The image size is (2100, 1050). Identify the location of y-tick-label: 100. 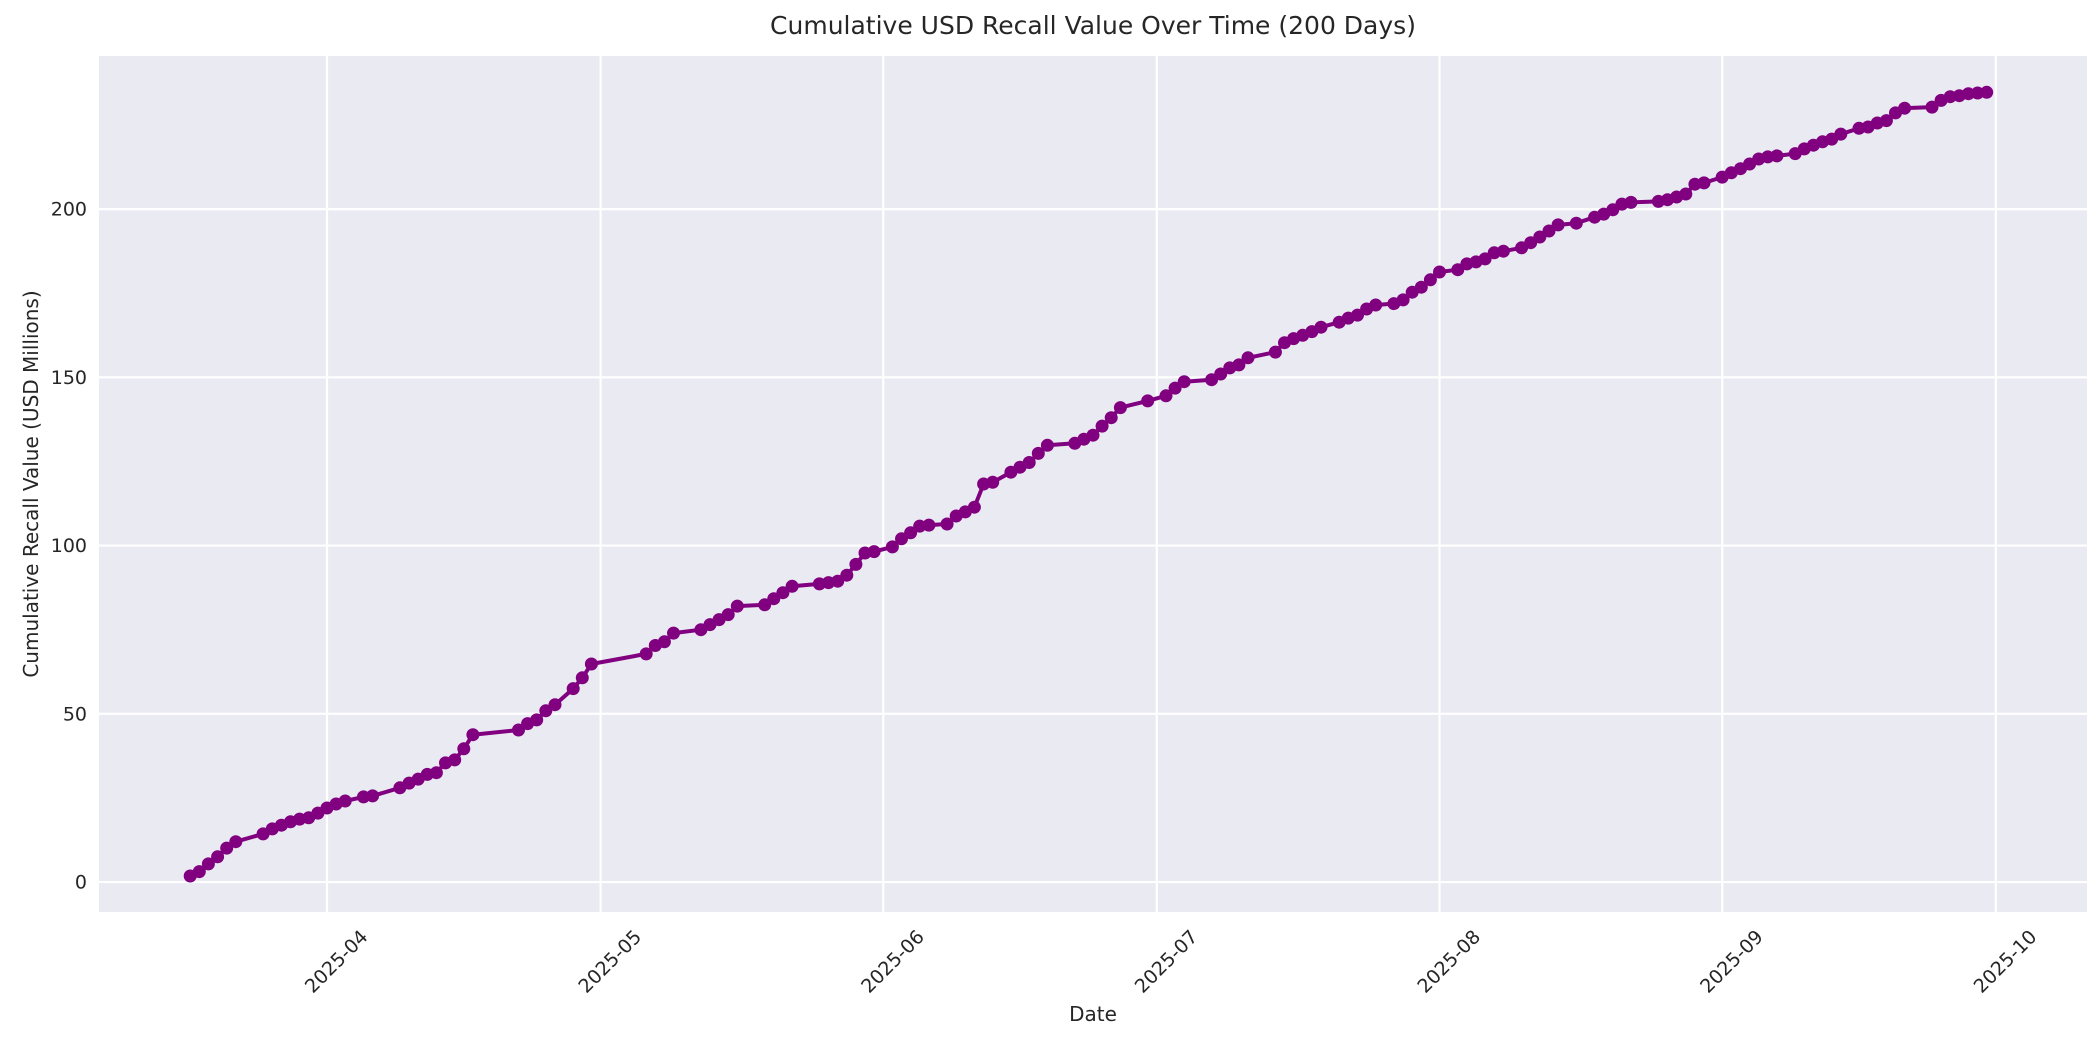
(69, 546).